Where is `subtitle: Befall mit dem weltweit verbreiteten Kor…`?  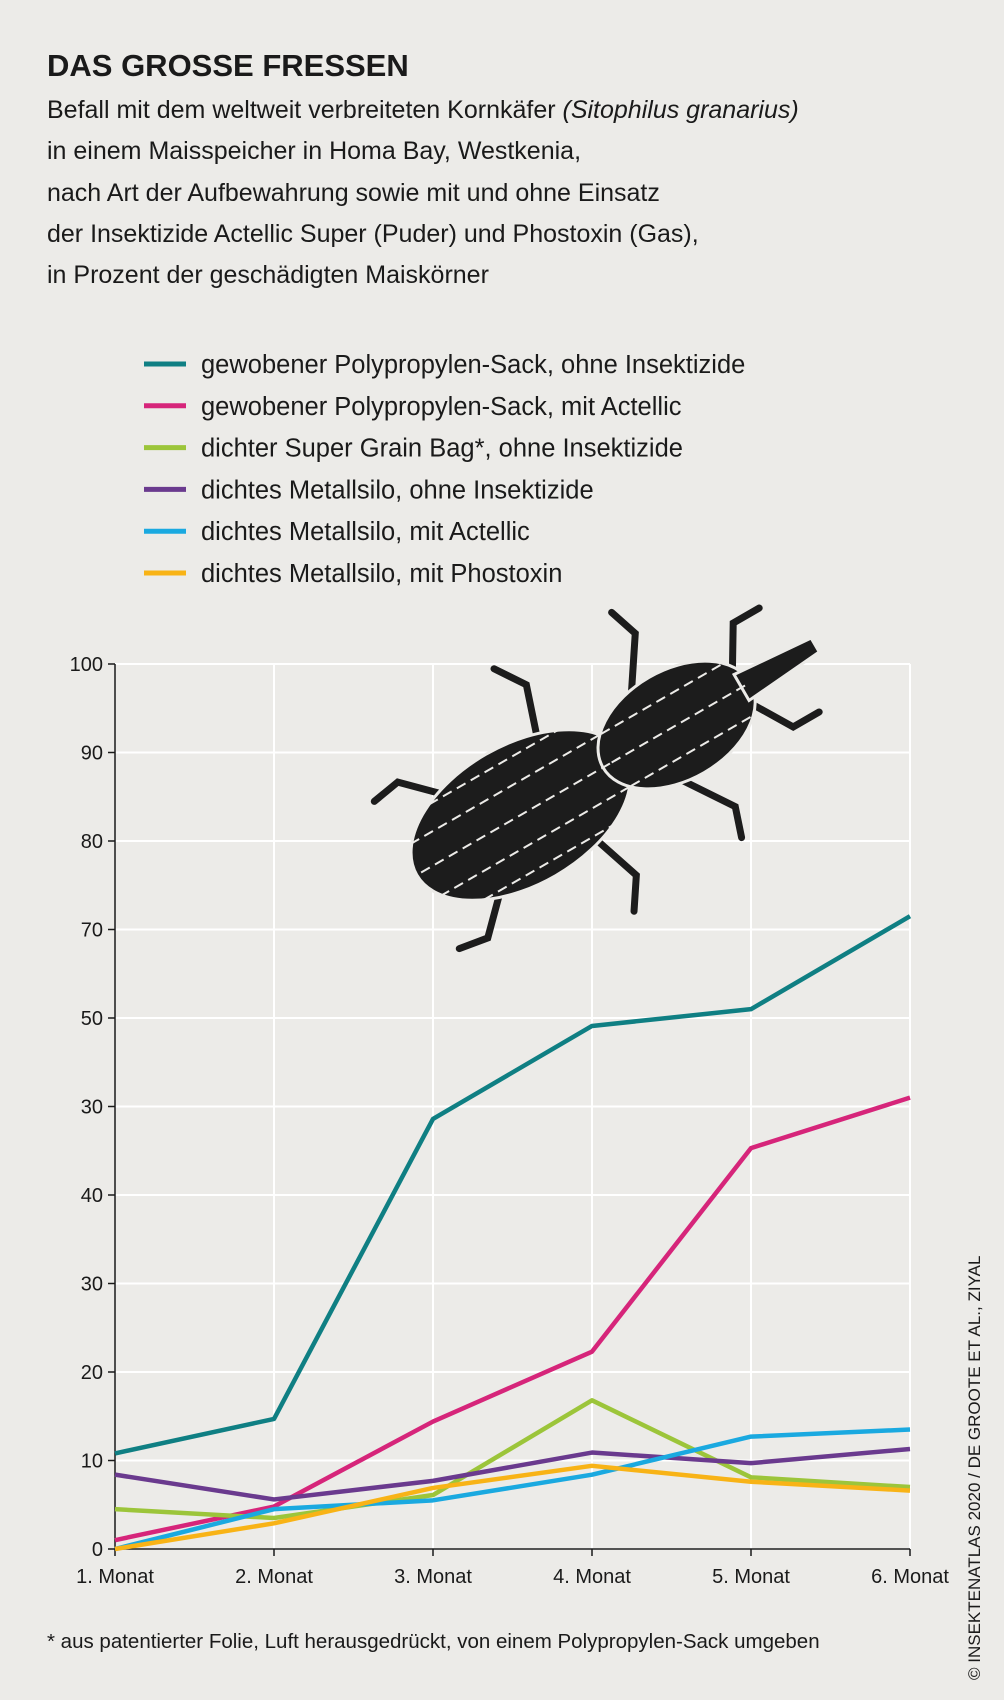 subtitle: Befall mit dem weltweit verbreiteten Kor… is located at coordinates (423, 110).